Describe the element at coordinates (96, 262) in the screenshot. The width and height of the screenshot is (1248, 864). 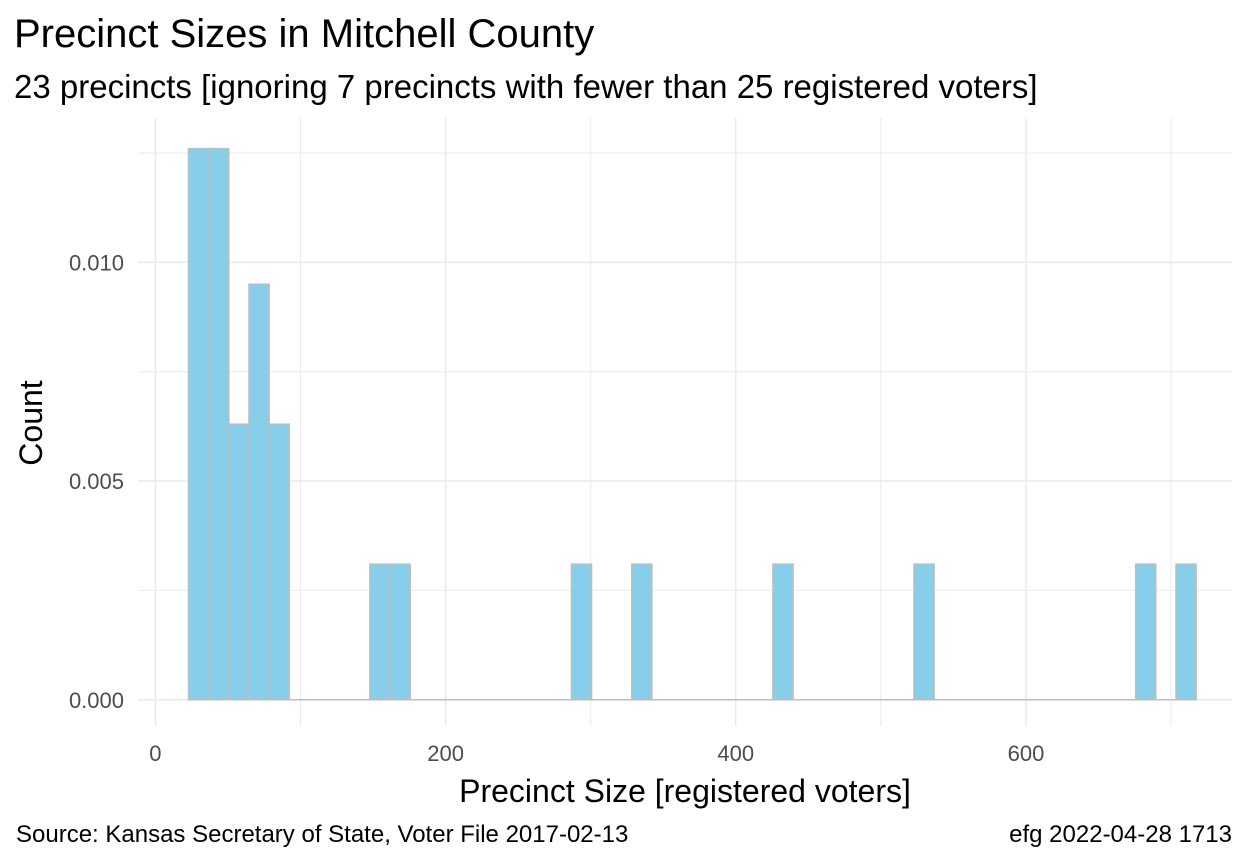
I see `y-tick-label: 0.010` at that location.